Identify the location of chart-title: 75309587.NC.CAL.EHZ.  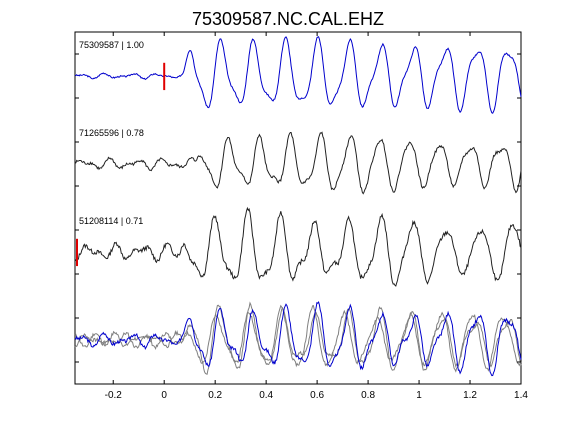
(288, 19).